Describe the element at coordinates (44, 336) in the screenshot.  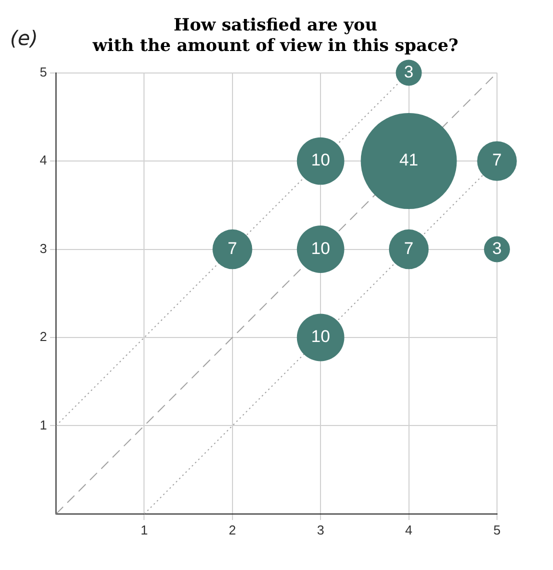
I see `y-tick-label: 2` at that location.